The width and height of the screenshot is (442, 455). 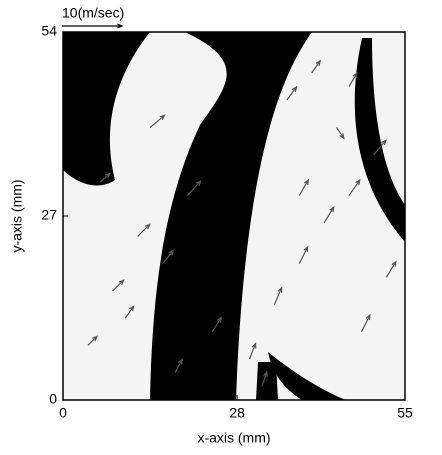 What do you see at coordinates (17, 215) in the screenshot?
I see `y-axis-label: y-axis (mm)` at bounding box center [17, 215].